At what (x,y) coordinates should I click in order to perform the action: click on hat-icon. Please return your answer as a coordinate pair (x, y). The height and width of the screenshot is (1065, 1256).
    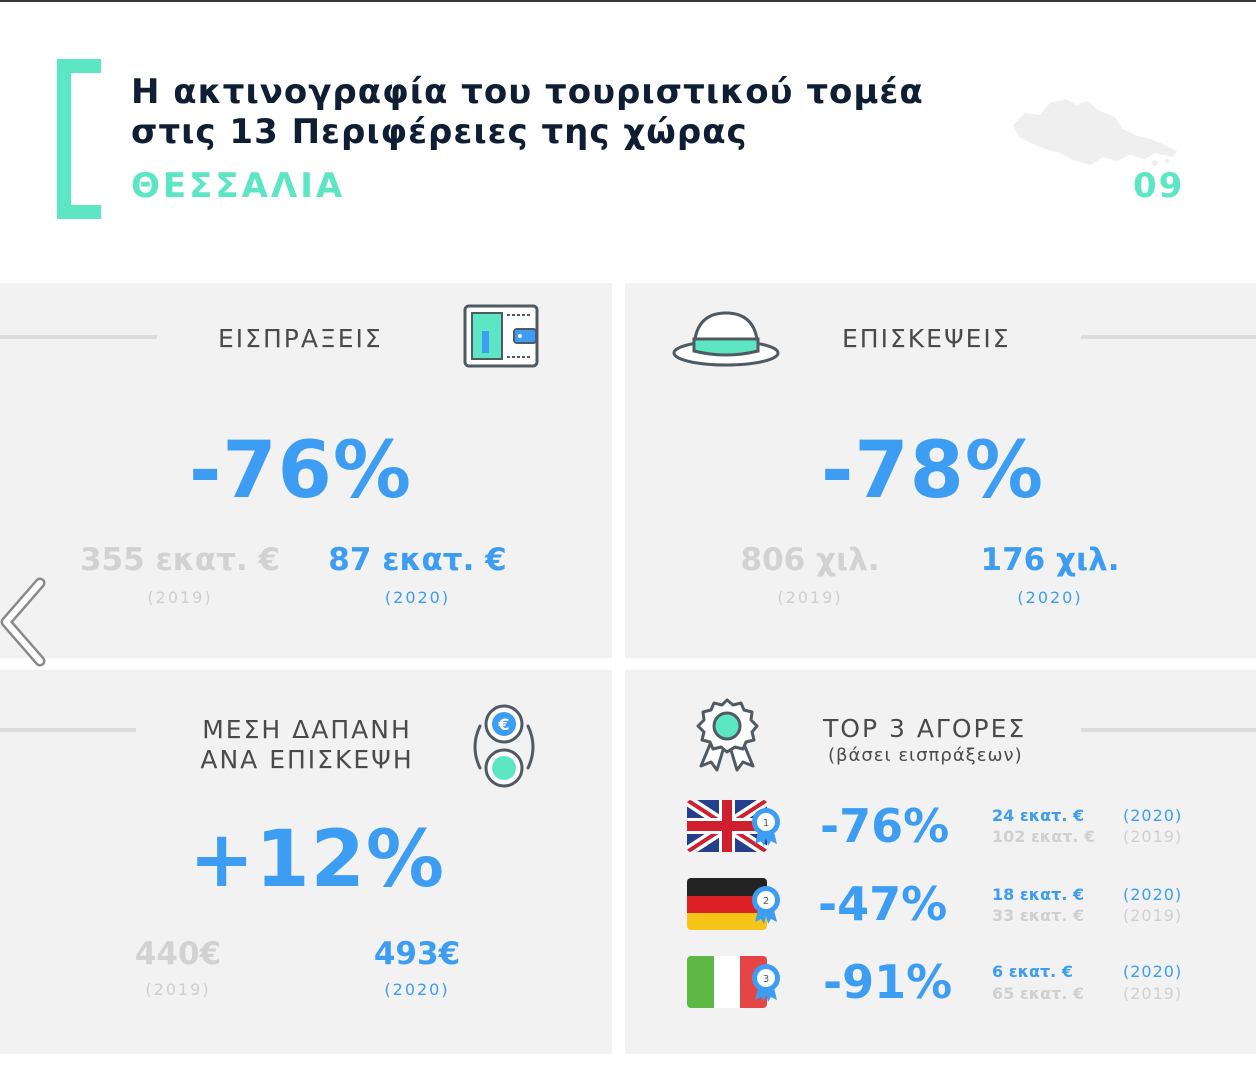
    Looking at the image, I should click on (726, 339).